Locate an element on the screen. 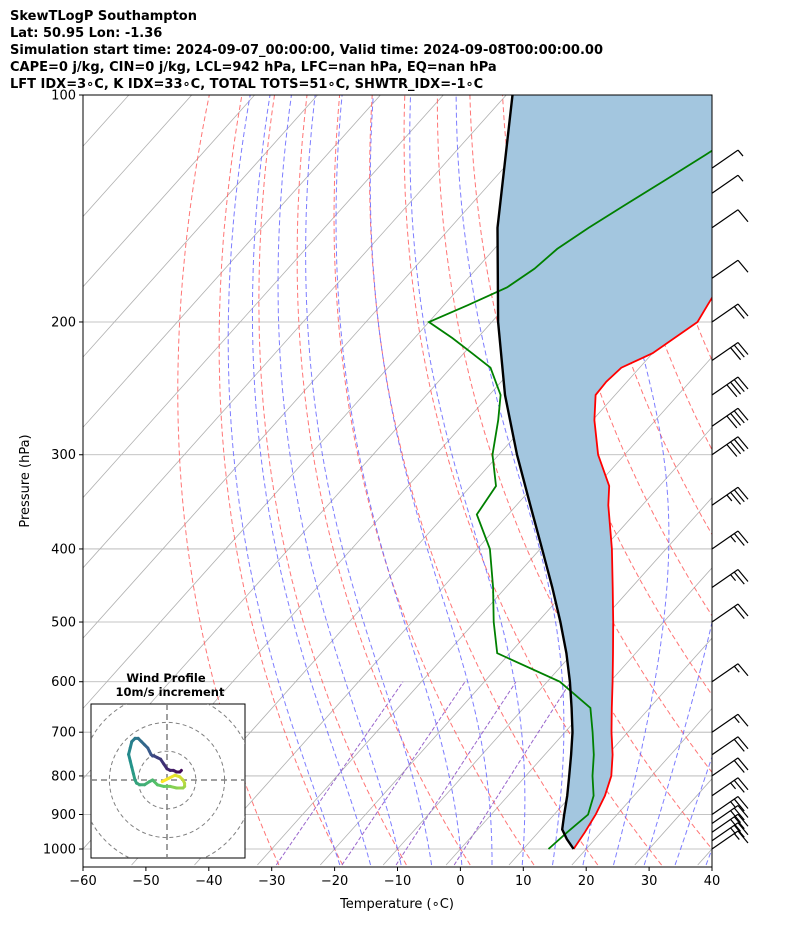 The width and height of the screenshot is (794, 937). x-tick-label: −20 is located at coordinates (334, 881).